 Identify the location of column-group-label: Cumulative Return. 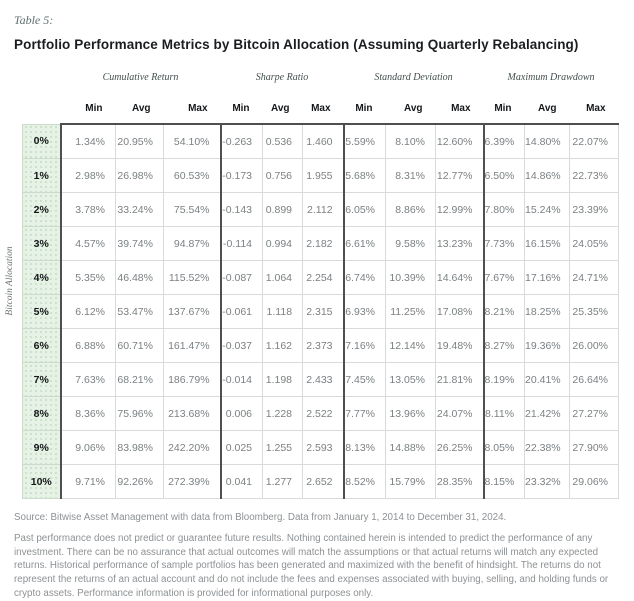
(140, 78).